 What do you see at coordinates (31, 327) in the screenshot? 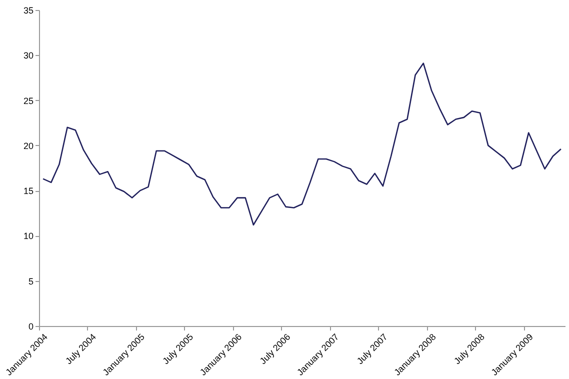
I see `y-tick-label: 0` at bounding box center [31, 327].